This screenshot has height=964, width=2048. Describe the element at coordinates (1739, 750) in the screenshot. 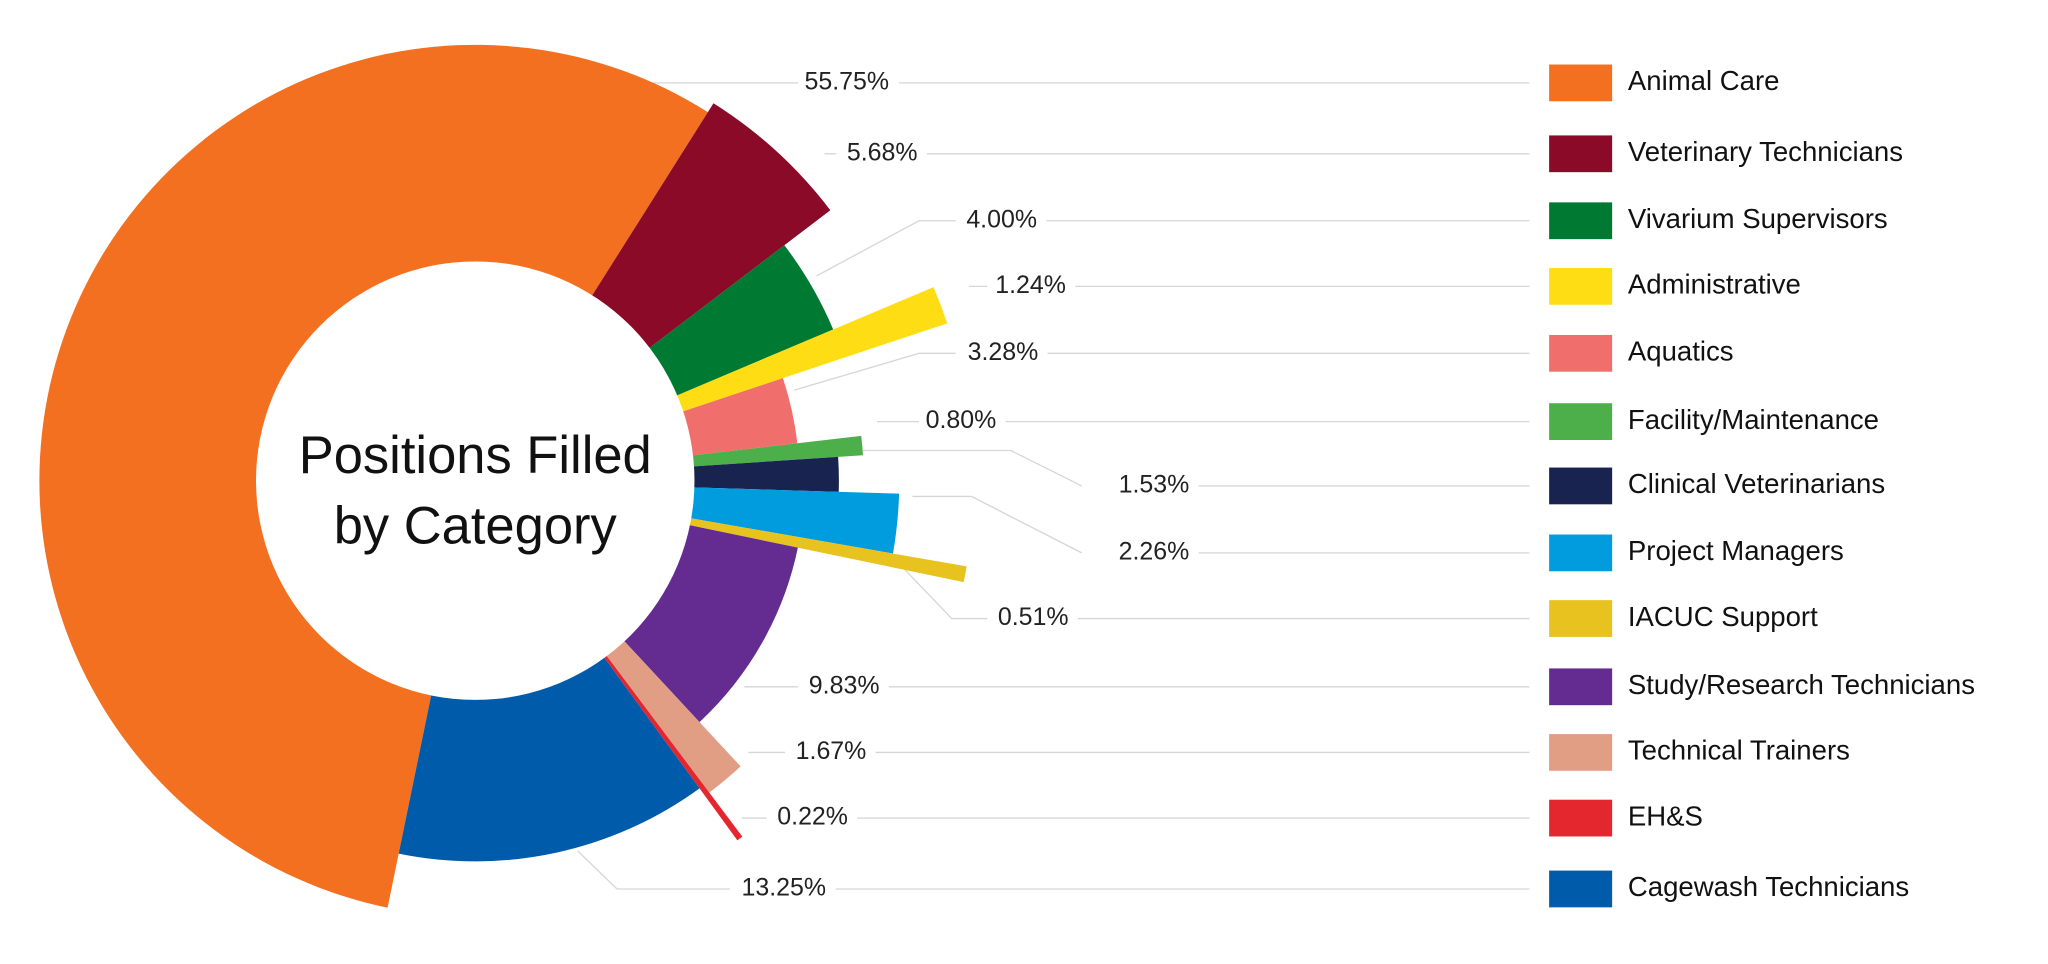

I see `legend-label: Technical Trainers` at that location.